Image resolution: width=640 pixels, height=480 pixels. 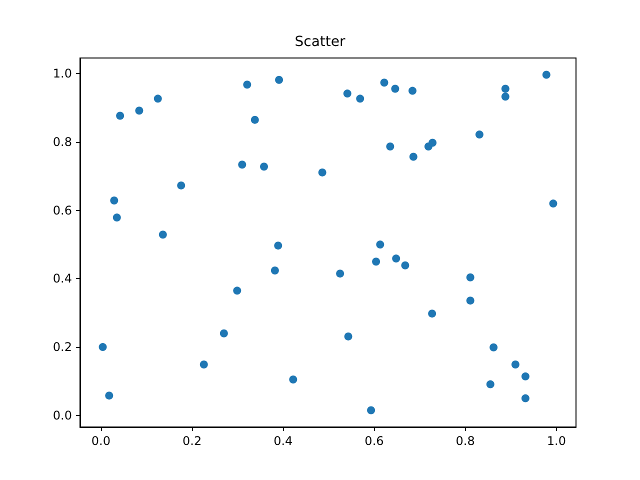 What do you see at coordinates (62, 73) in the screenshot?
I see `y-tick-label: 1.0` at bounding box center [62, 73].